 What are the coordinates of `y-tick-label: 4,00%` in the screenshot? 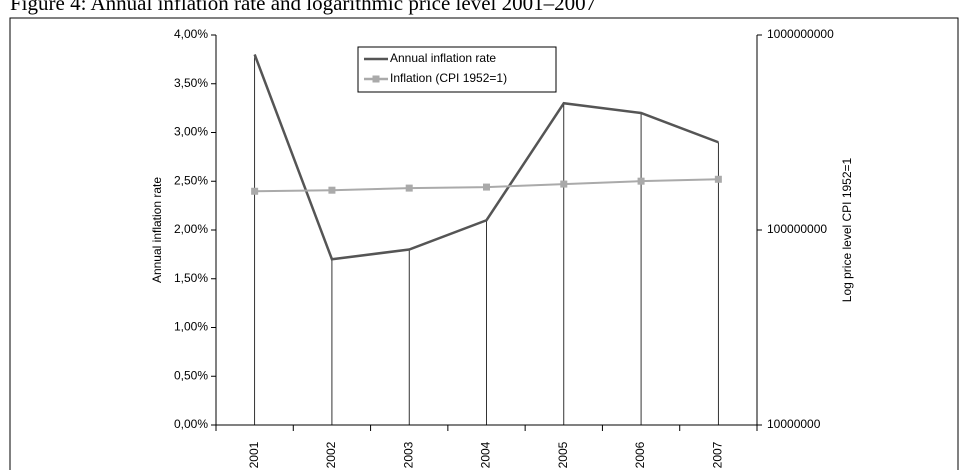 It's located at (191, 34).